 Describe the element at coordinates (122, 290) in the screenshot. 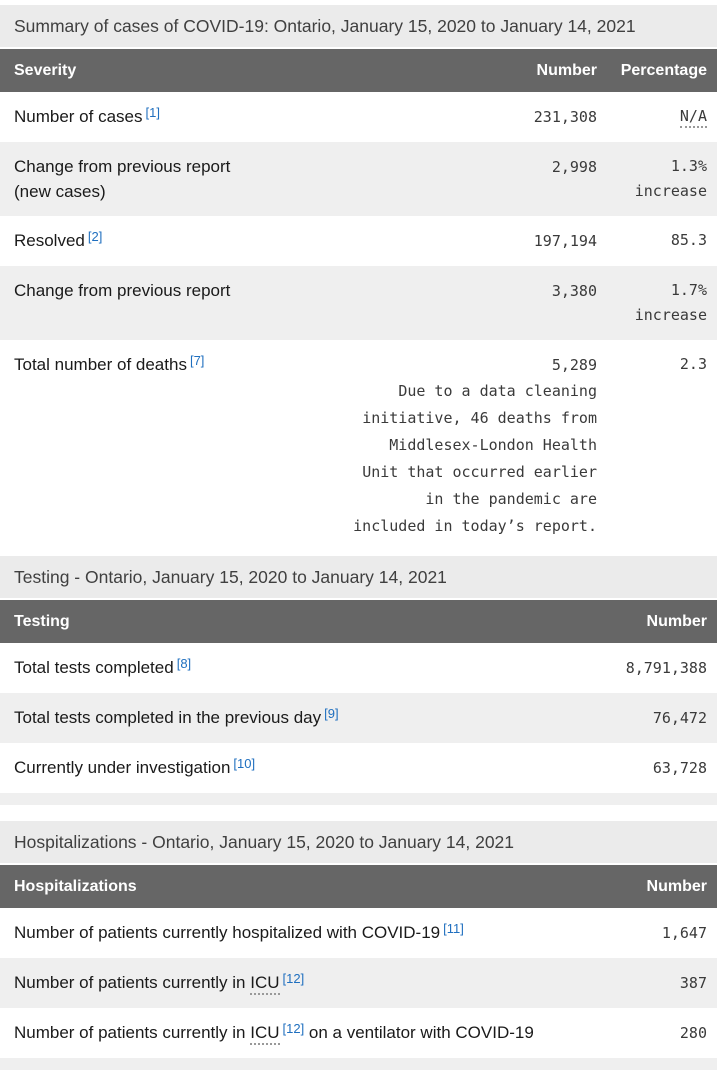

I see `label-text: Change from previous report` at that location.